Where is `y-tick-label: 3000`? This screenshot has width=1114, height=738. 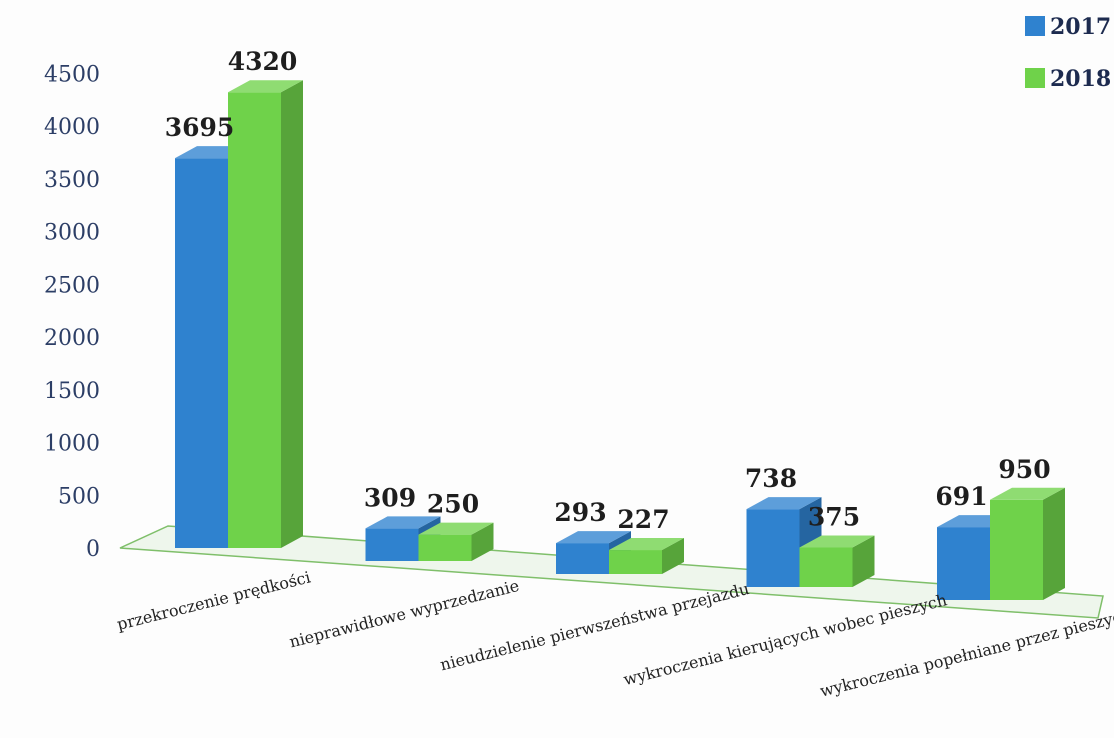 y-tick-label: 3000 is located at coordinates (72, 233).